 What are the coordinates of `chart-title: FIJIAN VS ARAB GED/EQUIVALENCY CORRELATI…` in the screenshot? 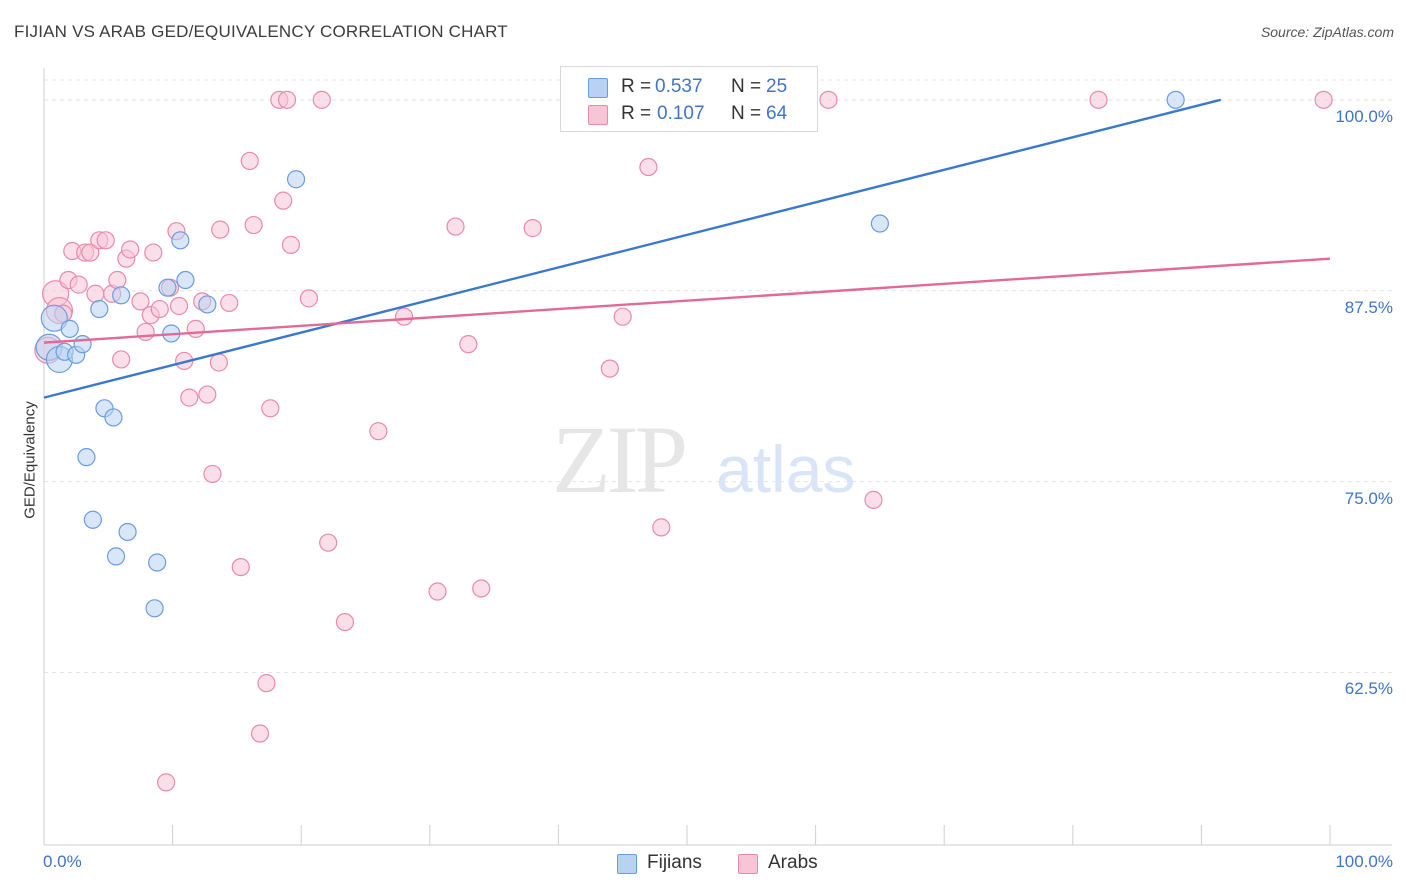 It's located at (261, 31).